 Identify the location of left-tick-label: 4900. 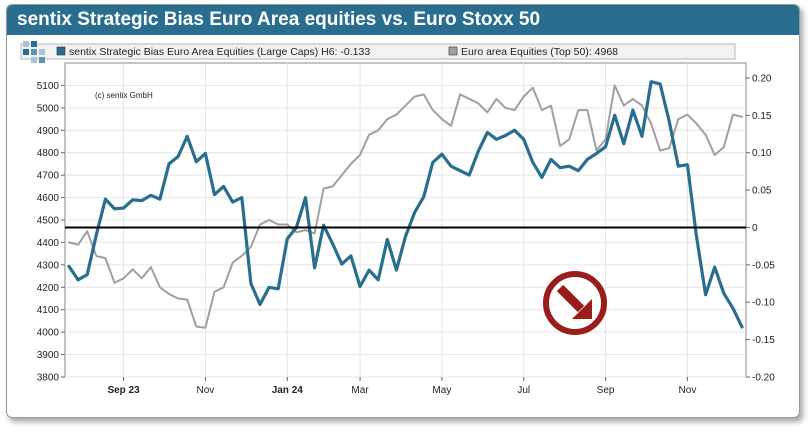
(48, 131).